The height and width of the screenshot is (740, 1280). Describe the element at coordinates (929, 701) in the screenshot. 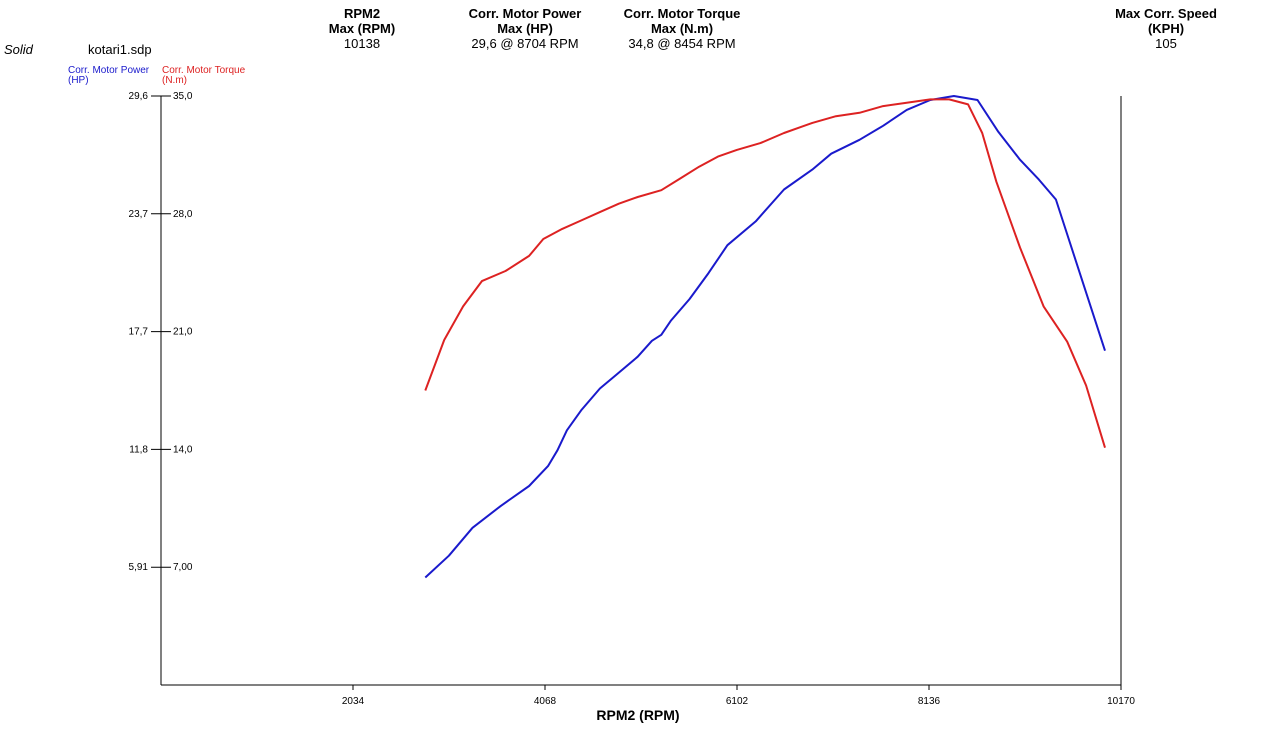

I see `x-tick-label: 8136` at that location.